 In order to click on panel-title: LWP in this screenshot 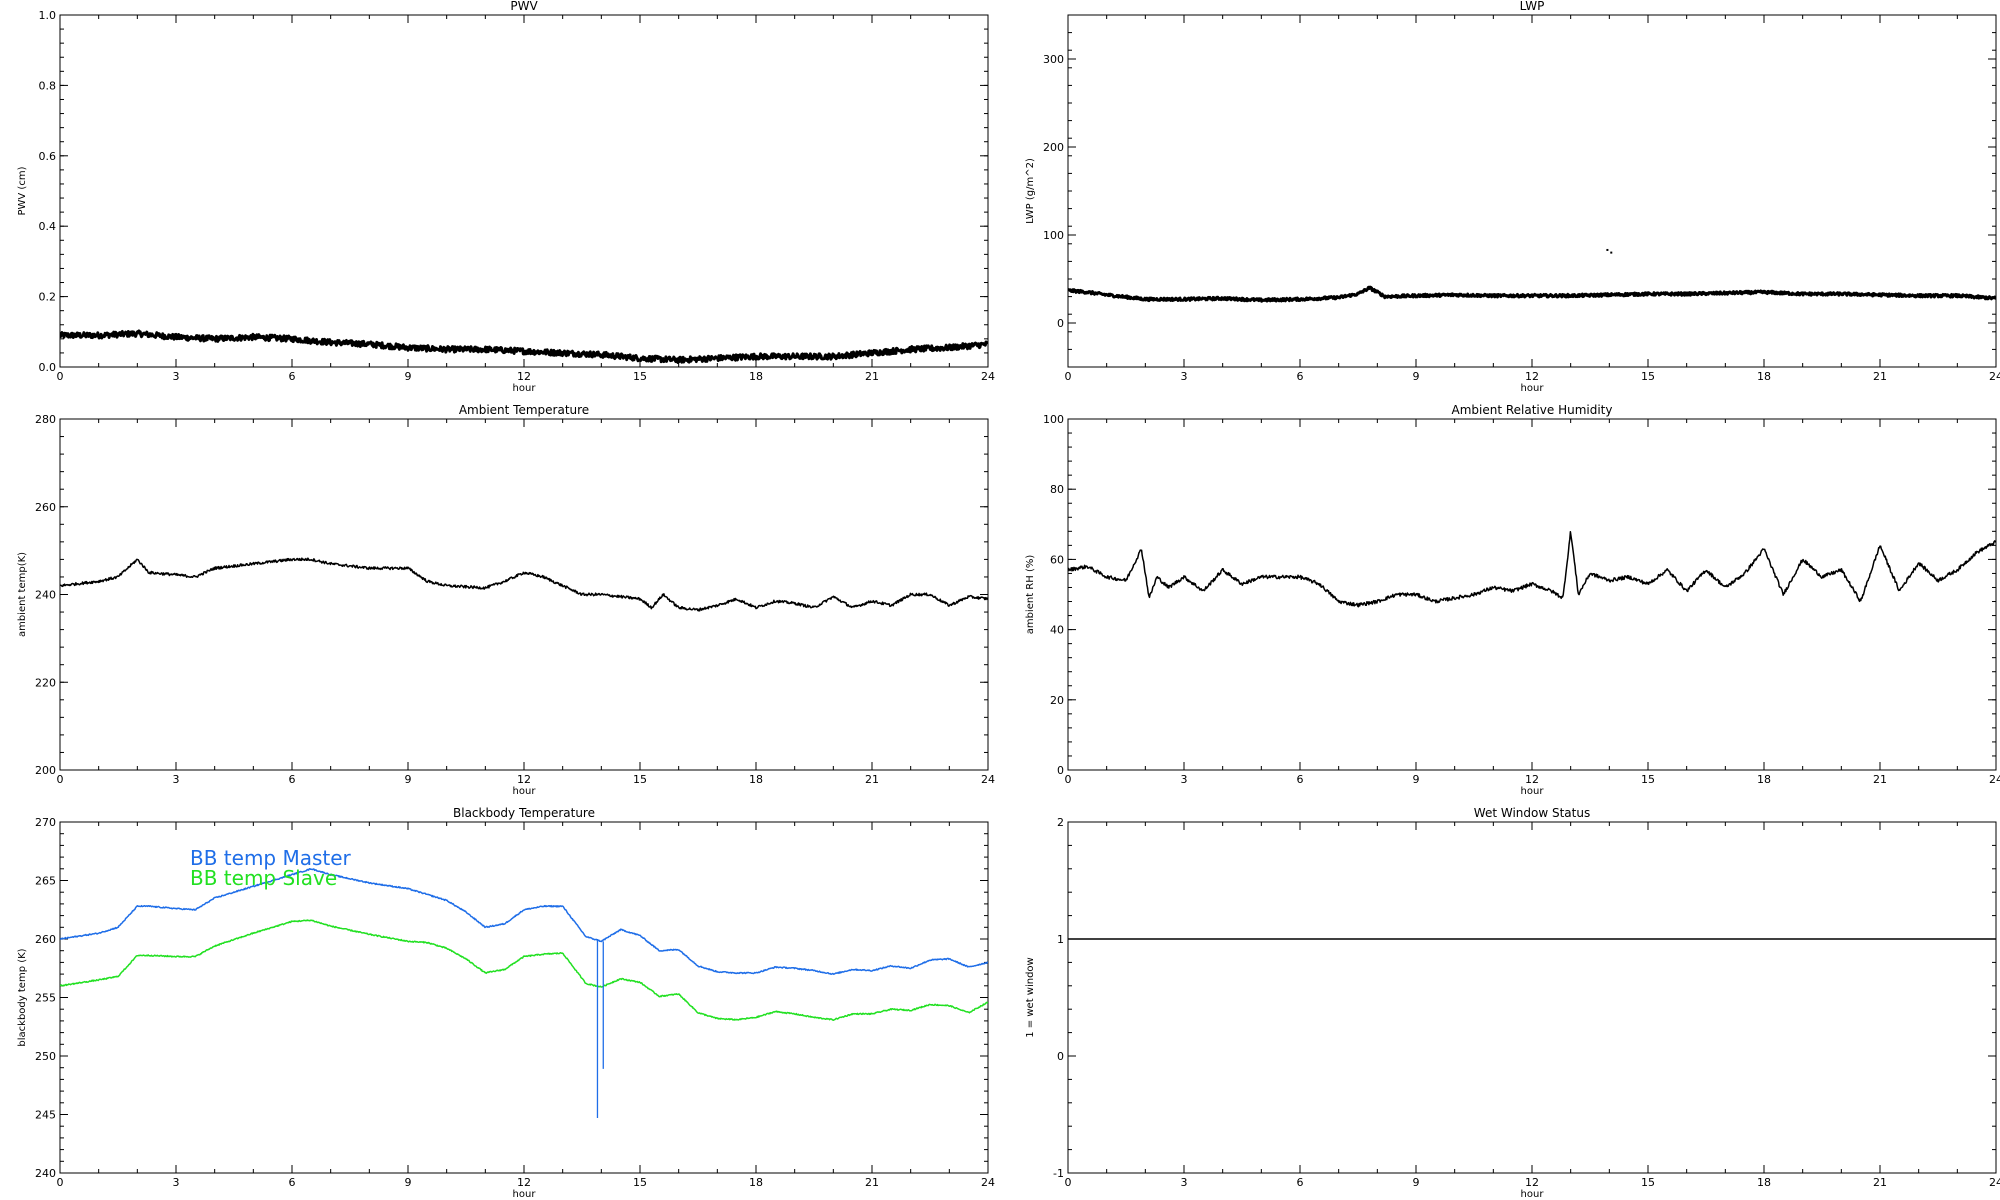, I will do `click(1532, 6)`.